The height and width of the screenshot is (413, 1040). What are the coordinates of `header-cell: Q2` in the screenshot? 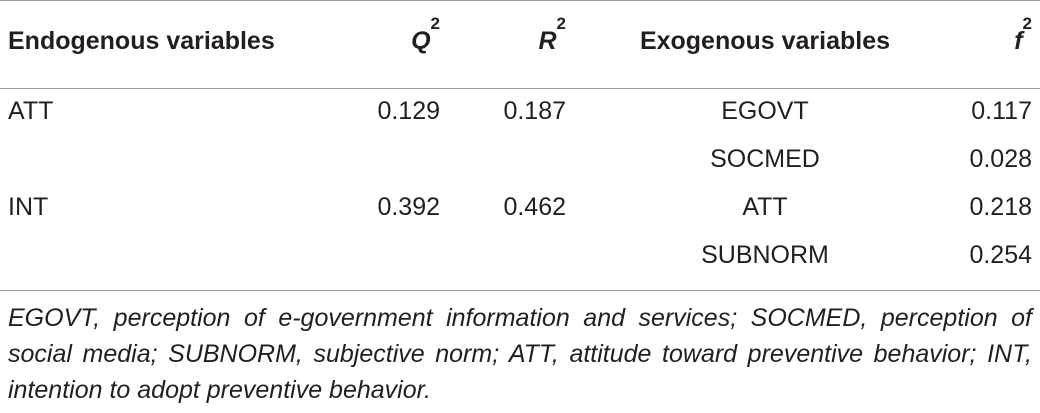 It's located at (390, 35).